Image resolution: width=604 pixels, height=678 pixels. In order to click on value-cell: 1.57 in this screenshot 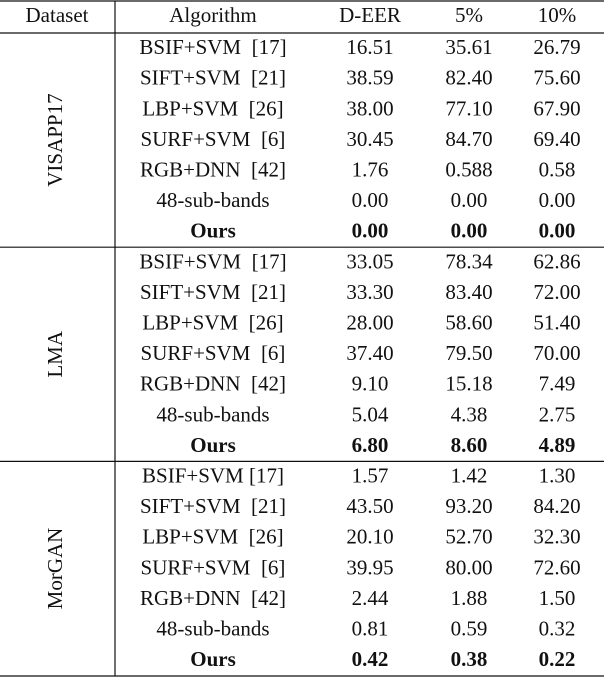, I will do `click(370, 476)`.